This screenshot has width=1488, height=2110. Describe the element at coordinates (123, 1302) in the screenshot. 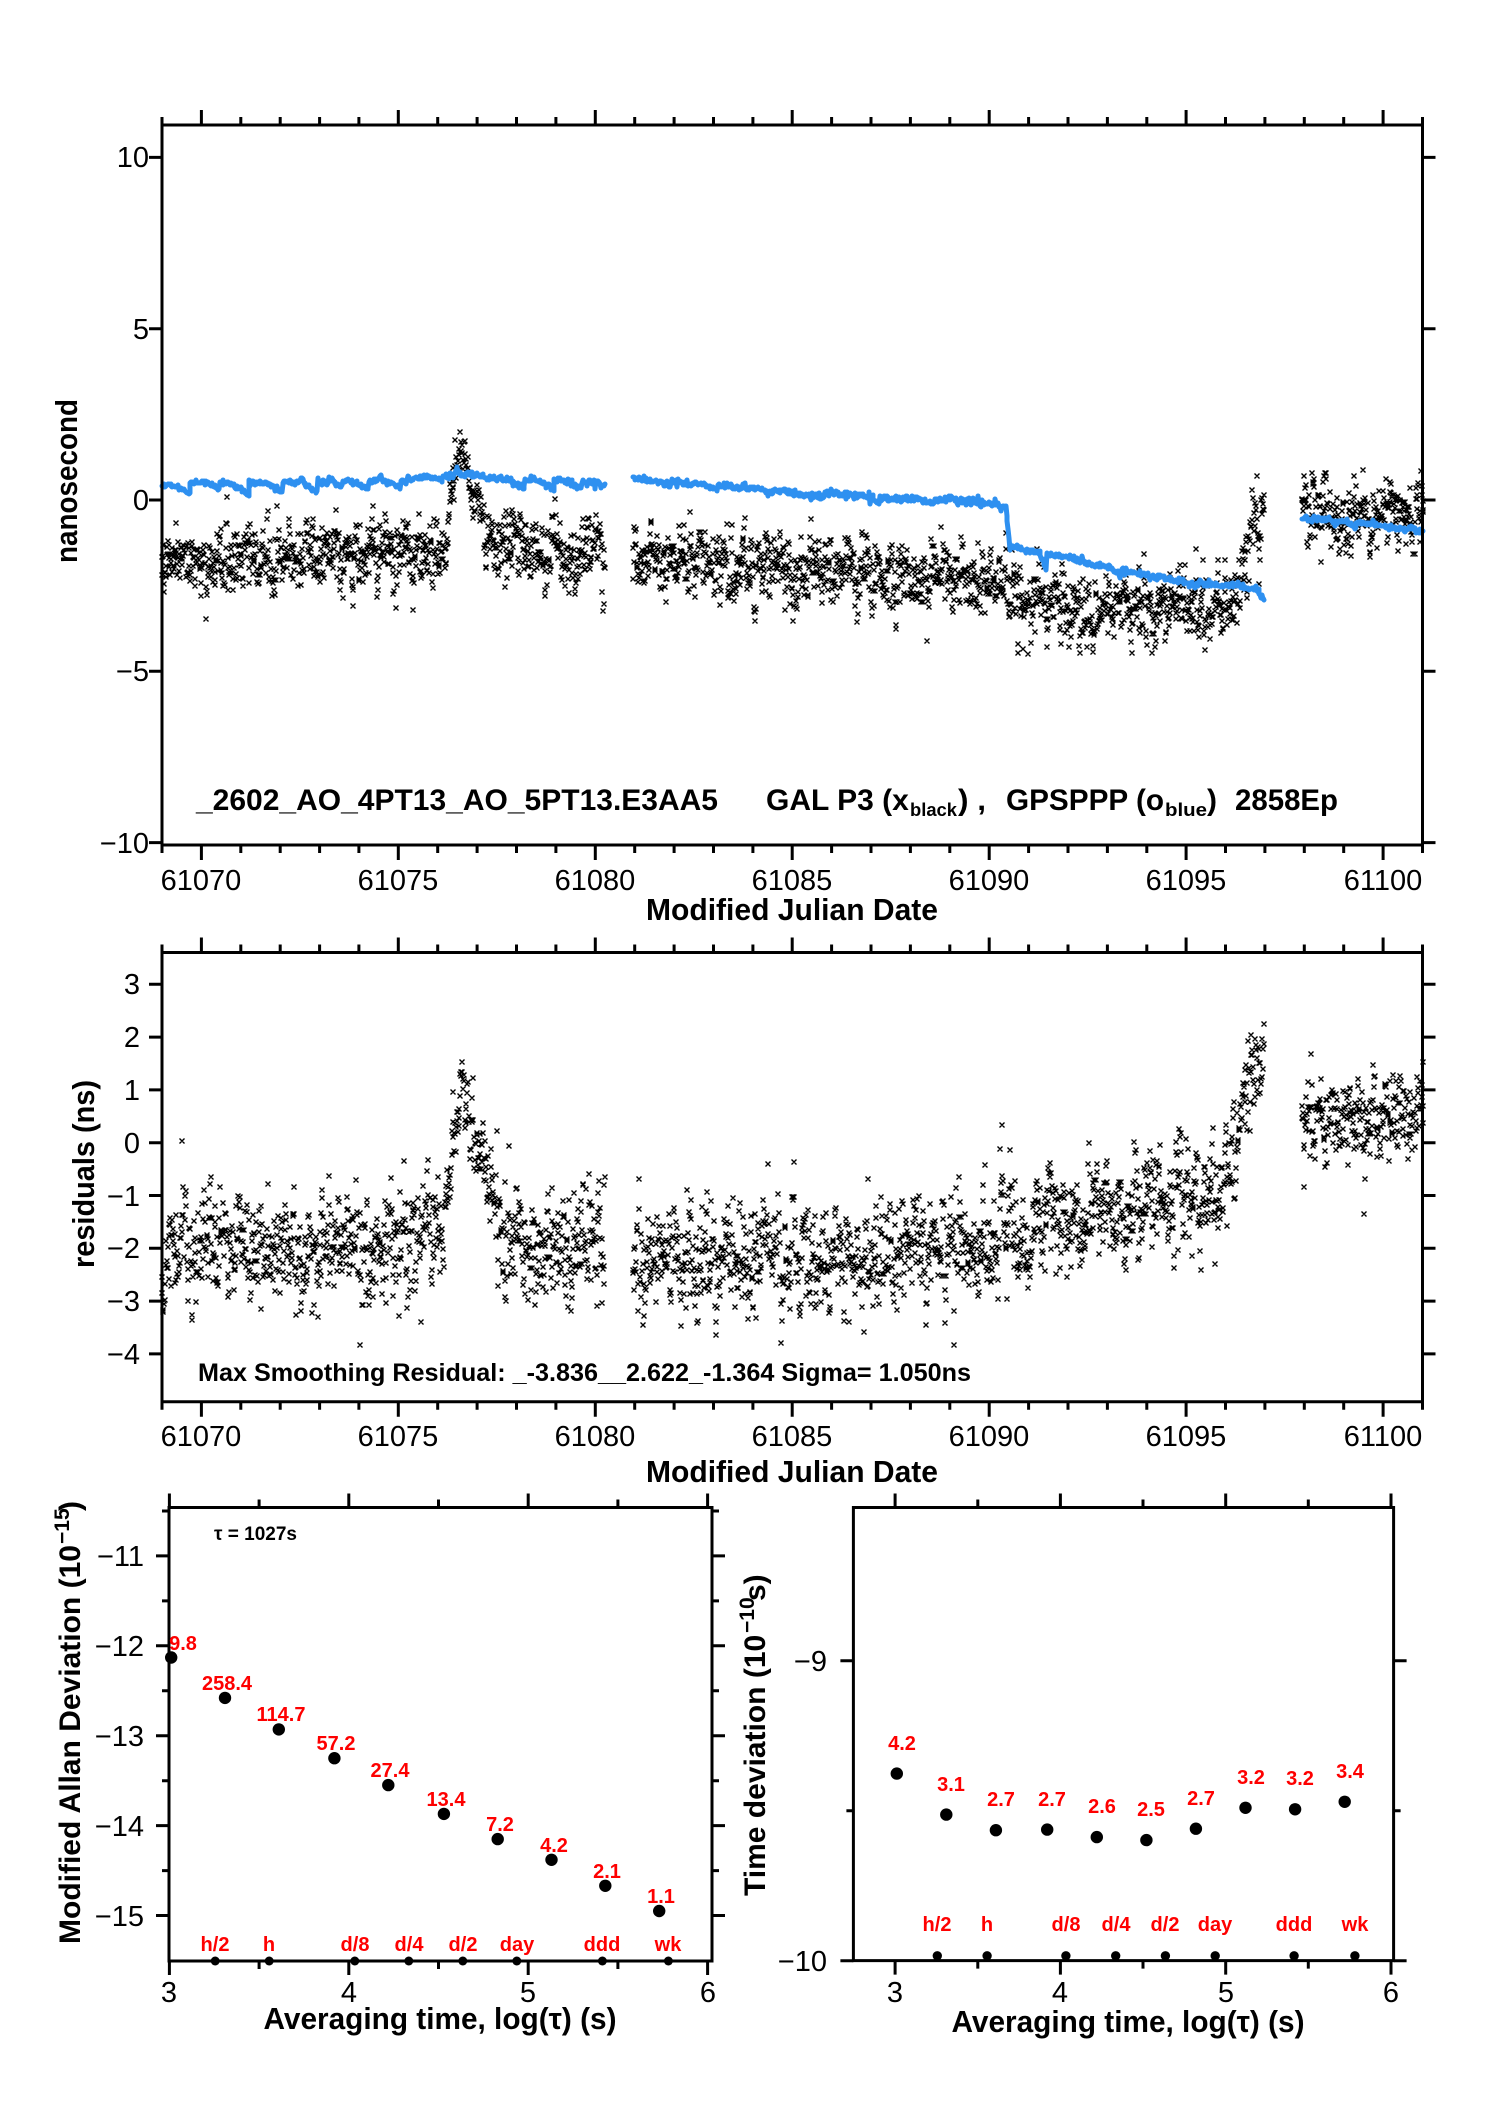

I see `svg-text: −3` at that location.